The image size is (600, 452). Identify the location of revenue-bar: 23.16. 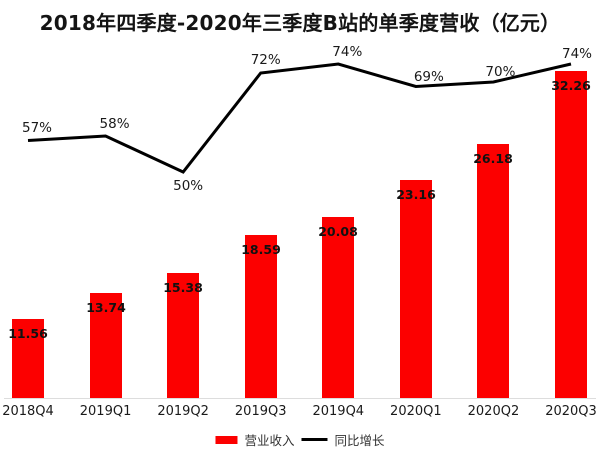
(416, 289).